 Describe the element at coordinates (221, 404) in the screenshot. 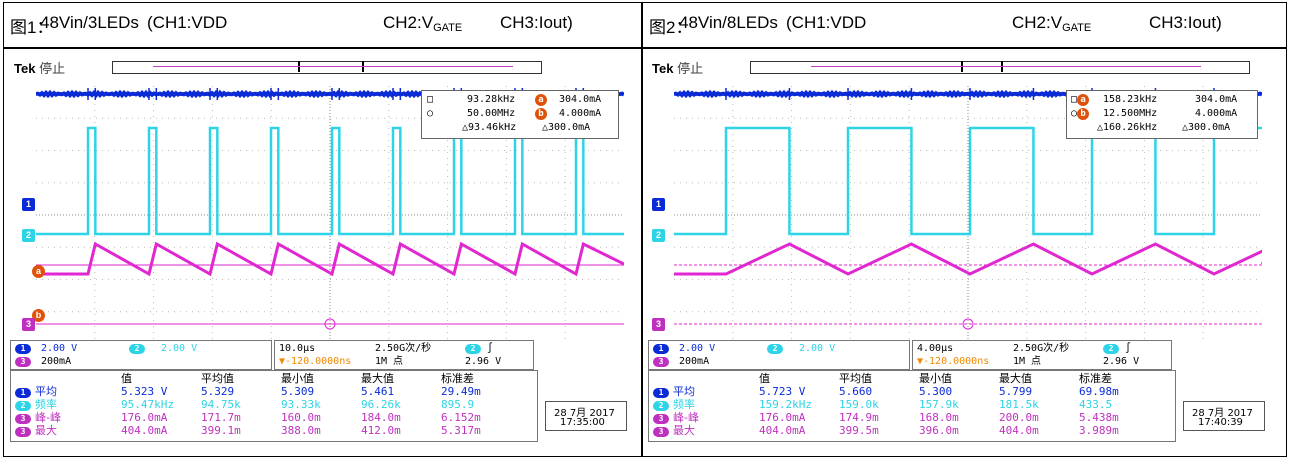

I see `measure-value: 94.75k` at that location.